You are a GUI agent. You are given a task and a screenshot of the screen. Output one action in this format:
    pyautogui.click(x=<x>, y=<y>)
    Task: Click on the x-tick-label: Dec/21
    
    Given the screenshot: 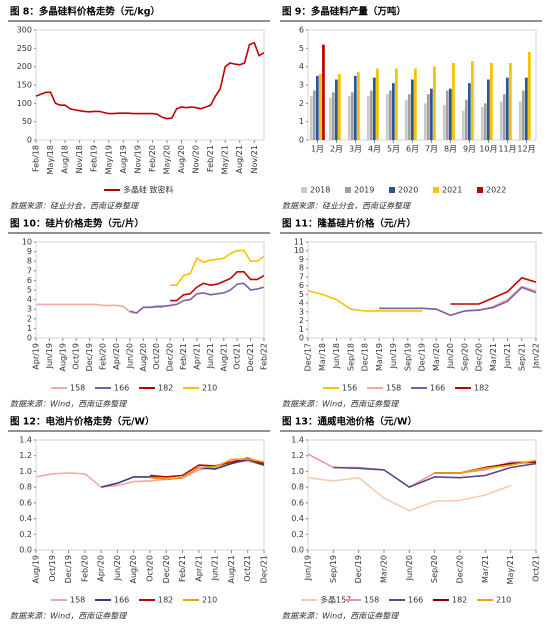 What is the action you would take?
    pyautogui.click(x=250, y=357)
    